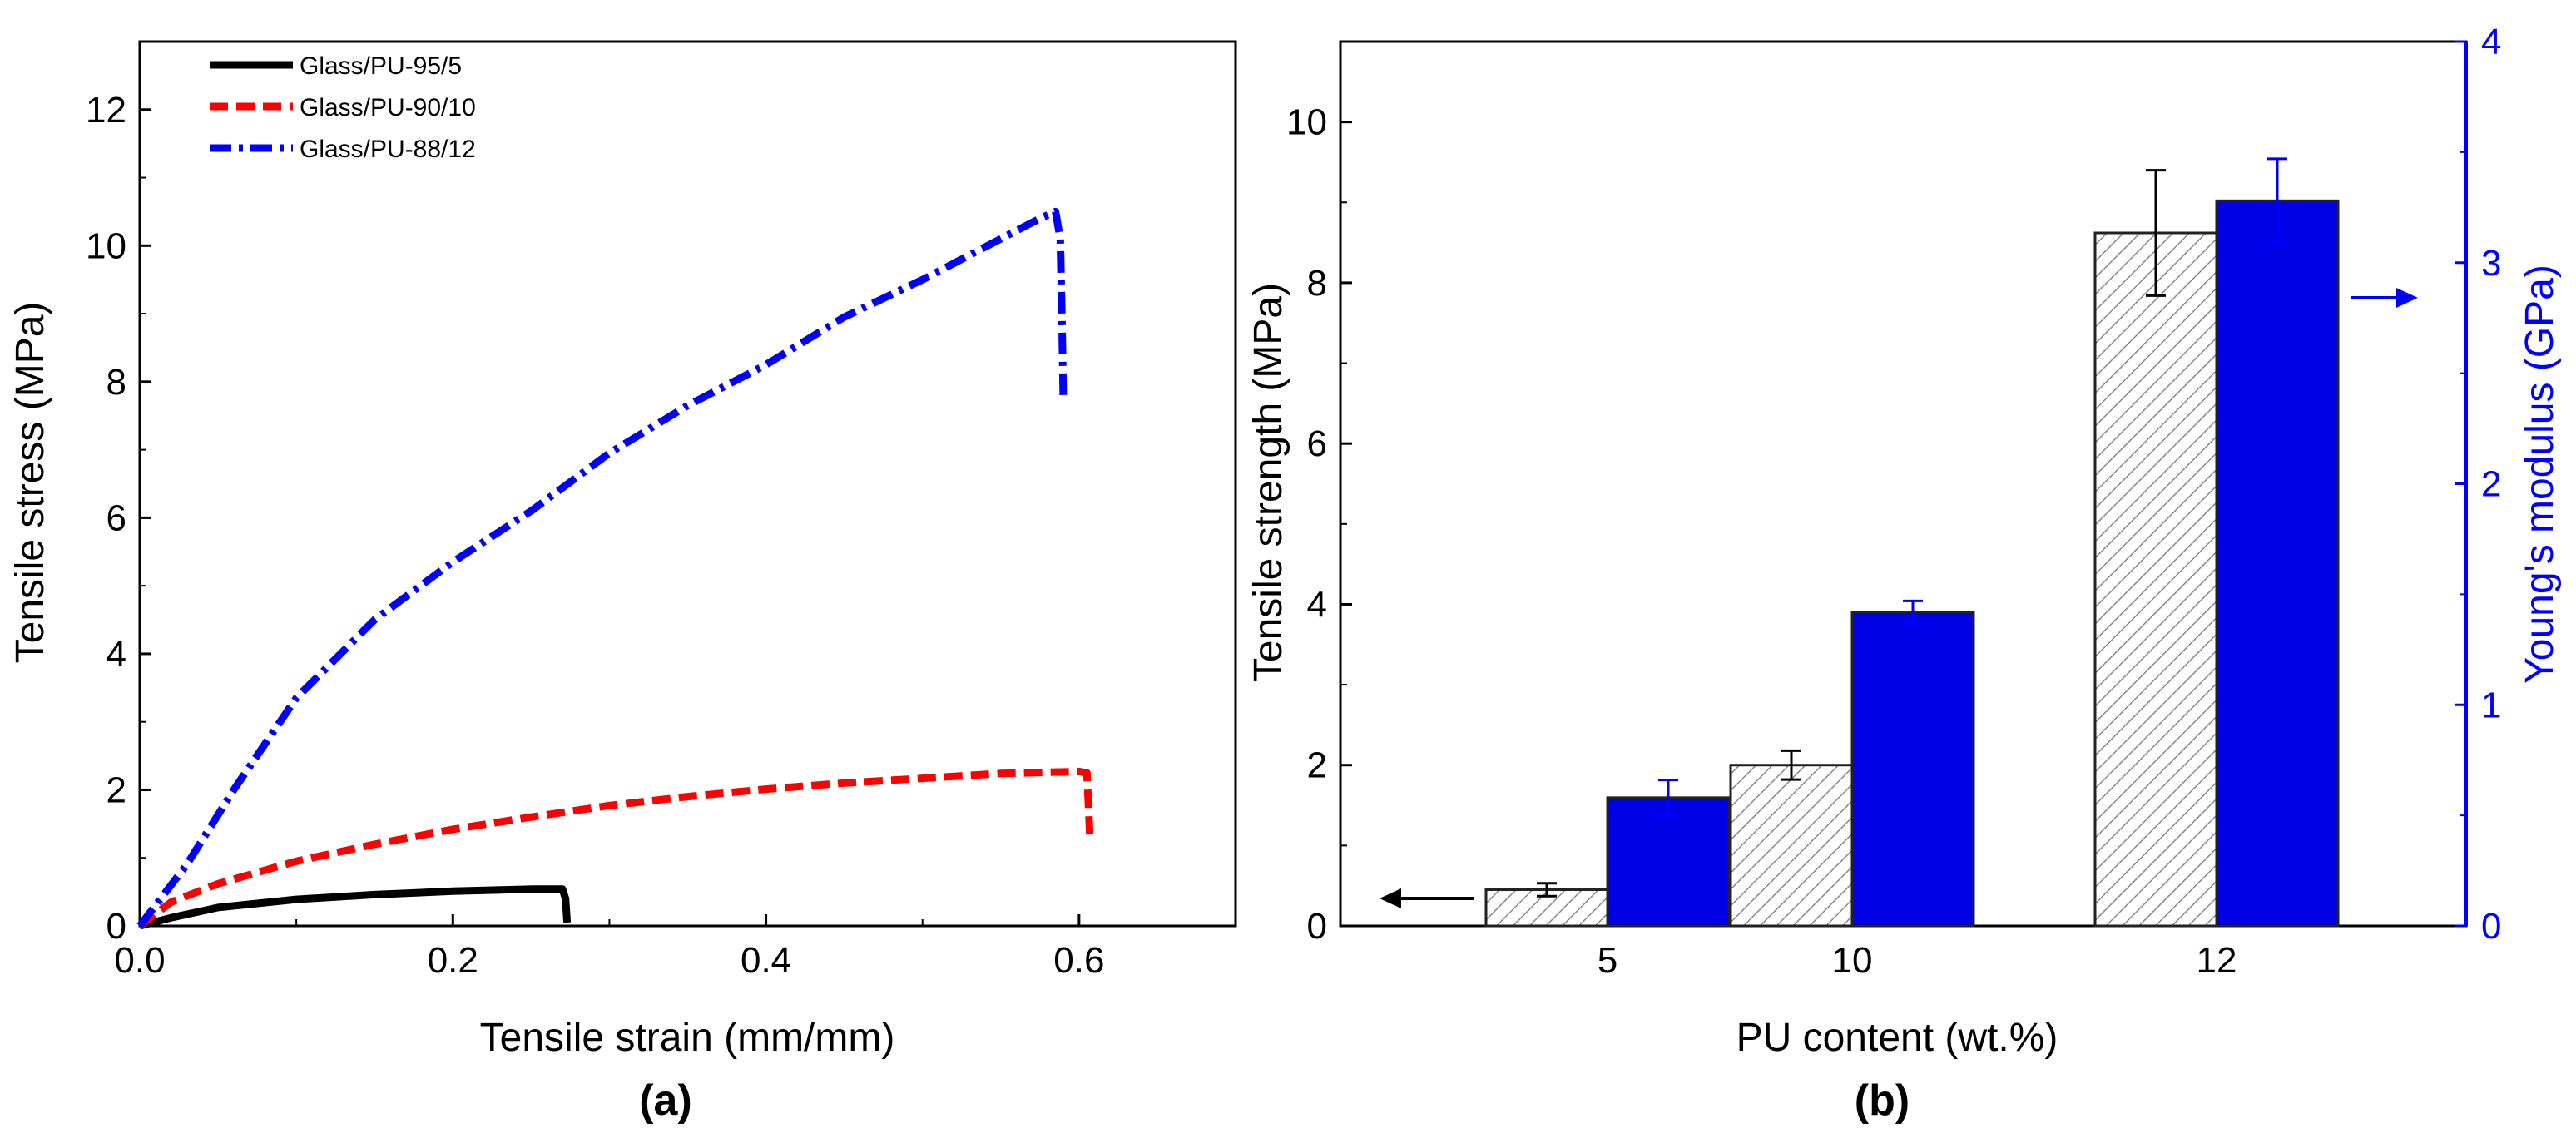 The height and width of the screenshot is (1148, 2576). I want to click on panel-a-y-tick-label: 0, so click(116, 926).